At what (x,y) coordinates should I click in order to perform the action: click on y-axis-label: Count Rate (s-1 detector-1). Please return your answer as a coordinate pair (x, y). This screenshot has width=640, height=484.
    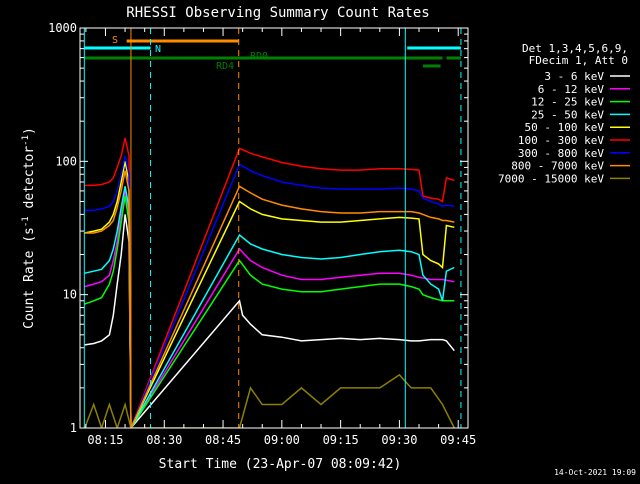
    Looking at the image, I should click on (29, 228).